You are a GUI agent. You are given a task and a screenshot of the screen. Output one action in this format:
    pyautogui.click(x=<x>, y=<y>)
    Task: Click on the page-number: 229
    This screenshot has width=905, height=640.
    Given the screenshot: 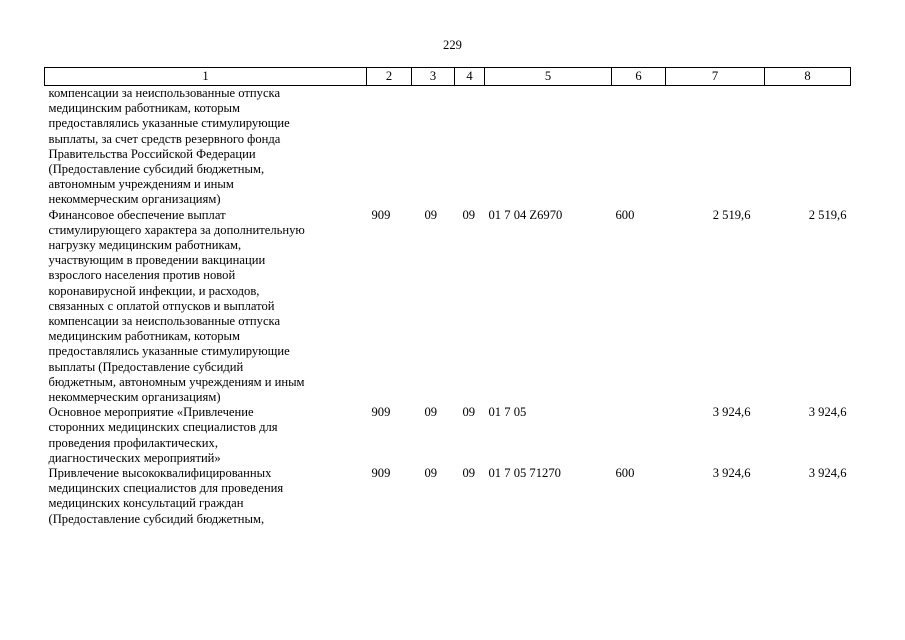 What is the action you would take?
    pyautogui.click(x=452, y=45)
    